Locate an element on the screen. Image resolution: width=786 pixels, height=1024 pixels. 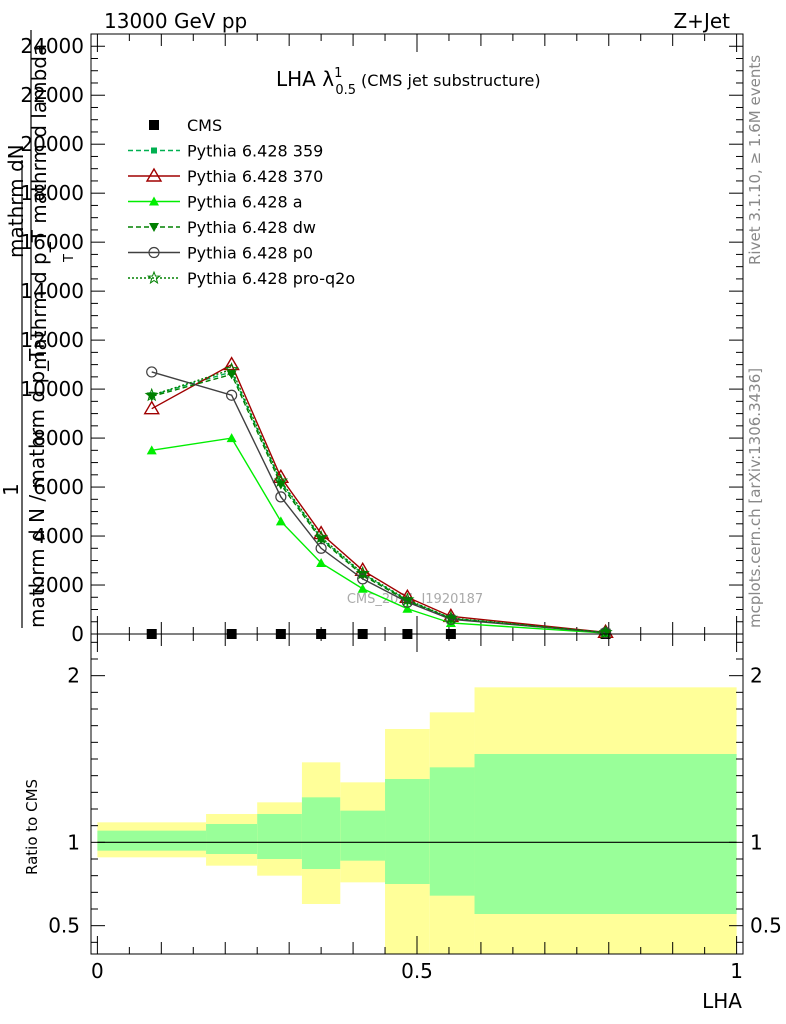
ratio-x-tick-labels: 0 0.5 1 is located at coordinates (417, 971).